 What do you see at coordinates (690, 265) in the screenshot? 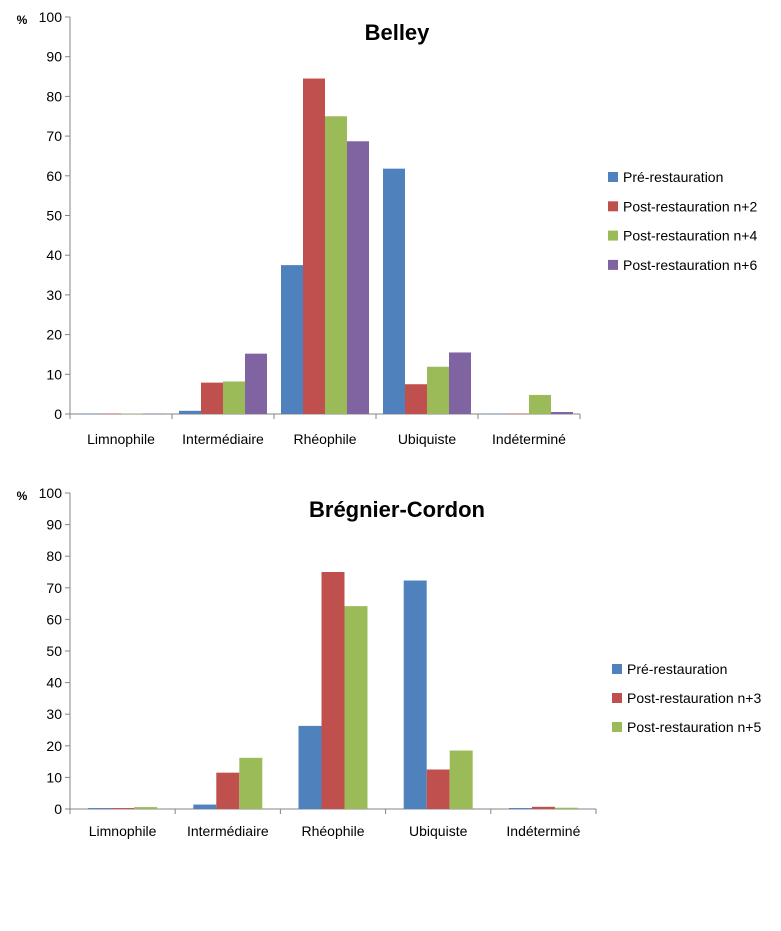
I see `legend-label: Post-restauration n+6` at bounding box center [690, 265].